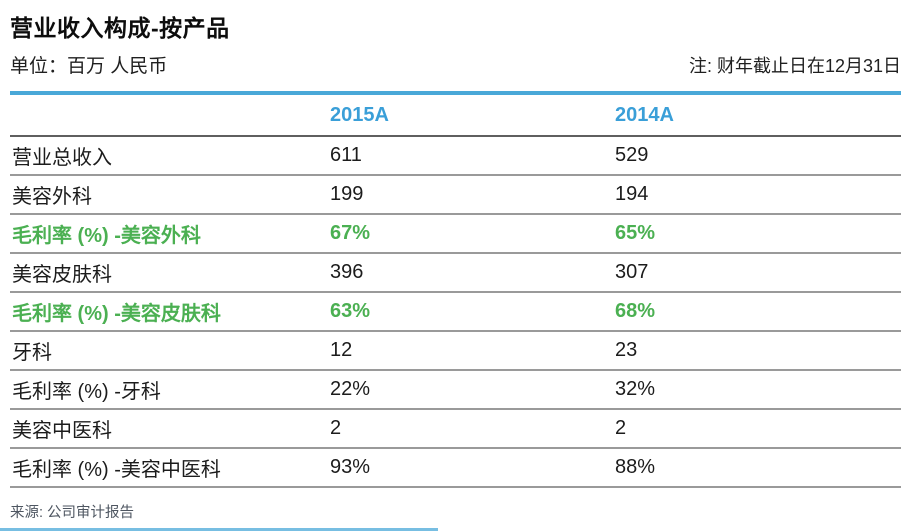  Describe the element at coordinates (350, 389) in the screenshot. I see `row-value-2015a: 22%` at that location.